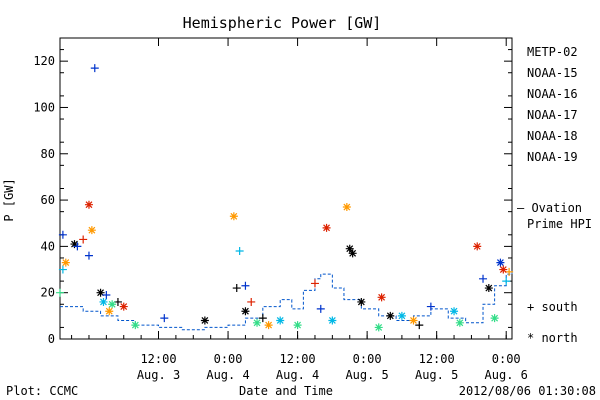 The image size is (600, 400). I want to click on y-tick-label: 80, so click(48, 154).